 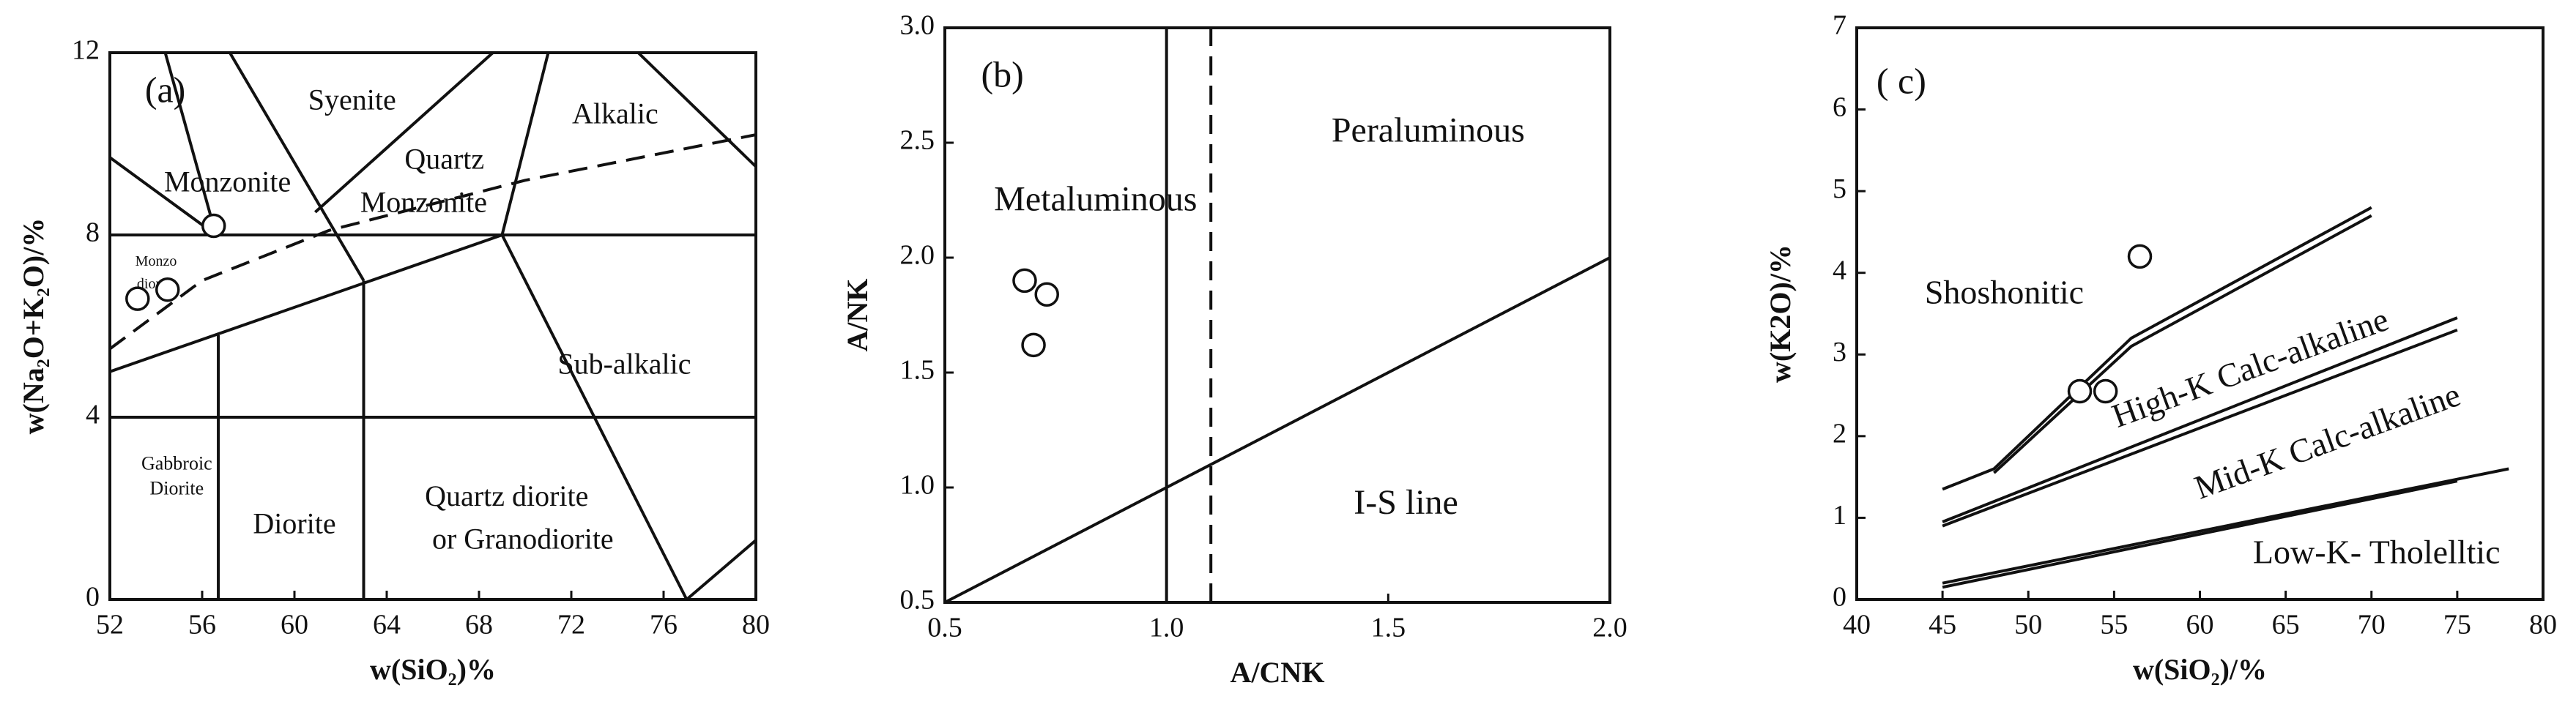 What do you see at coordinates (2377, 551) in the screenshot?
I see `field-label: Low-K- Tholelltic` at bounding box center [2377, 551].